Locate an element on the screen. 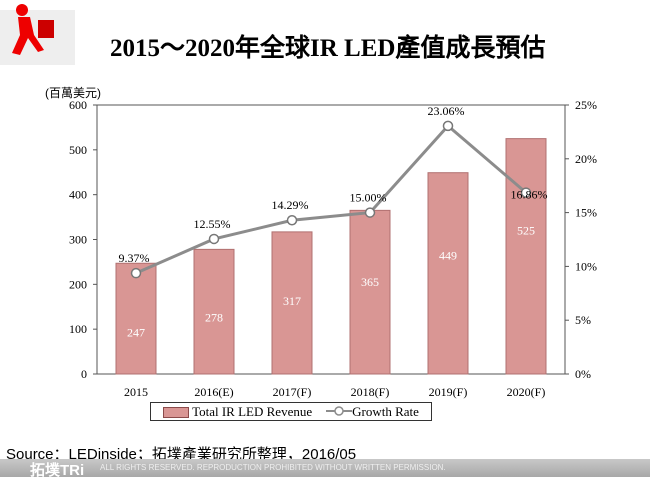 The width and height of the screenshot is (650, 485). bar-data-label: 317 is located at coordinates (292, 301).